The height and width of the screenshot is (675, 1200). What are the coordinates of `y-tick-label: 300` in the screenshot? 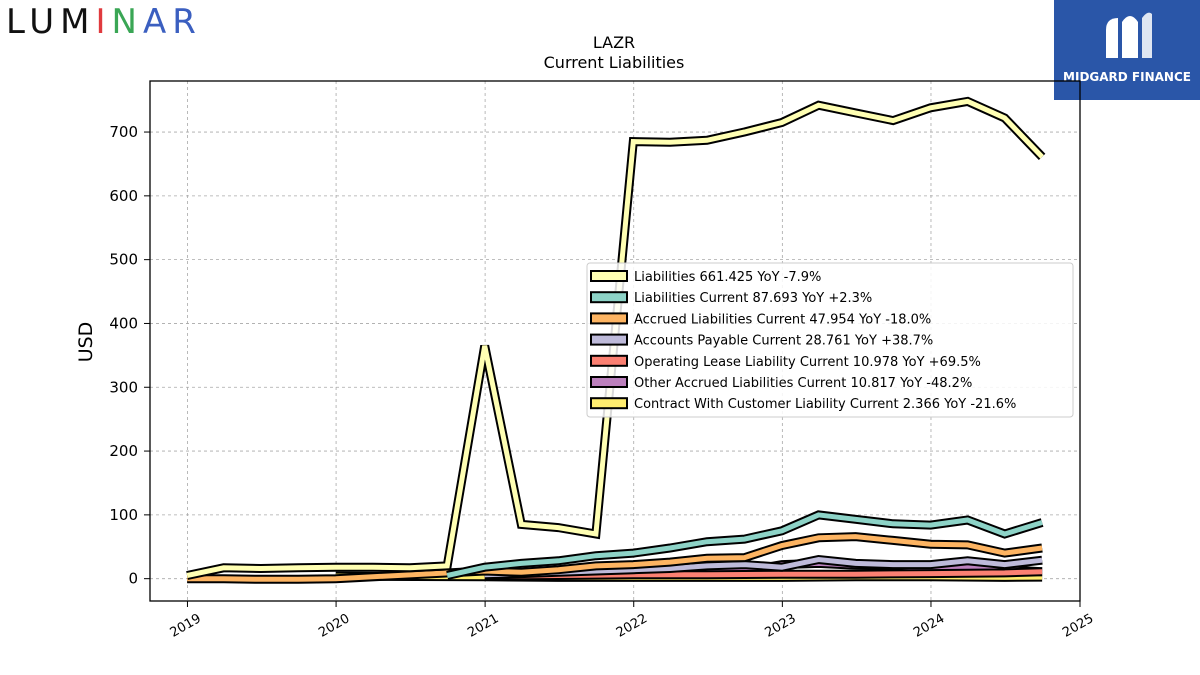 It's located at (123, 387).